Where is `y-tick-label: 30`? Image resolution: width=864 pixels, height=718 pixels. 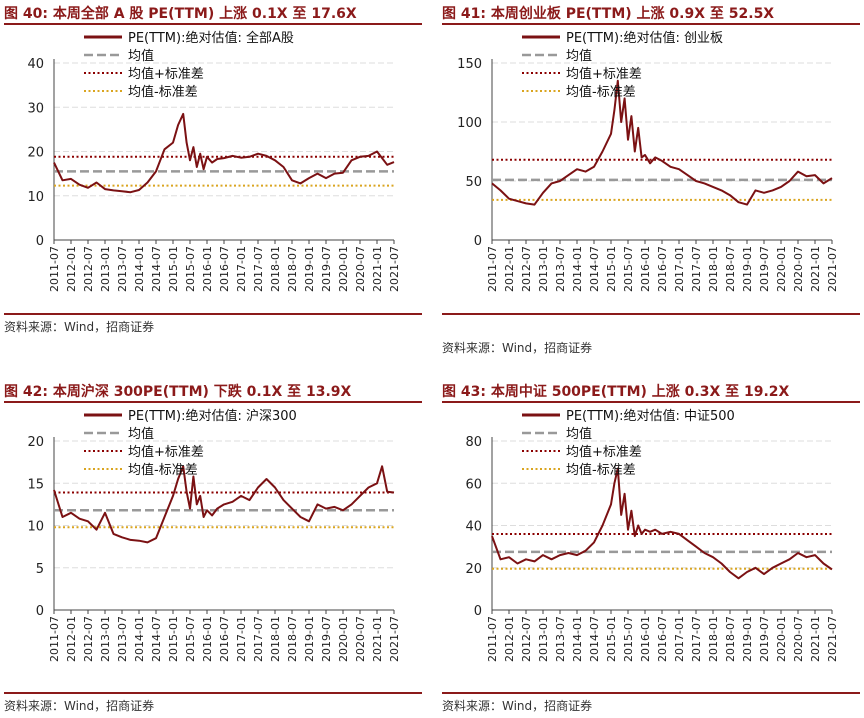 y-tick-label: 30 is located at coordinates (35, 108).